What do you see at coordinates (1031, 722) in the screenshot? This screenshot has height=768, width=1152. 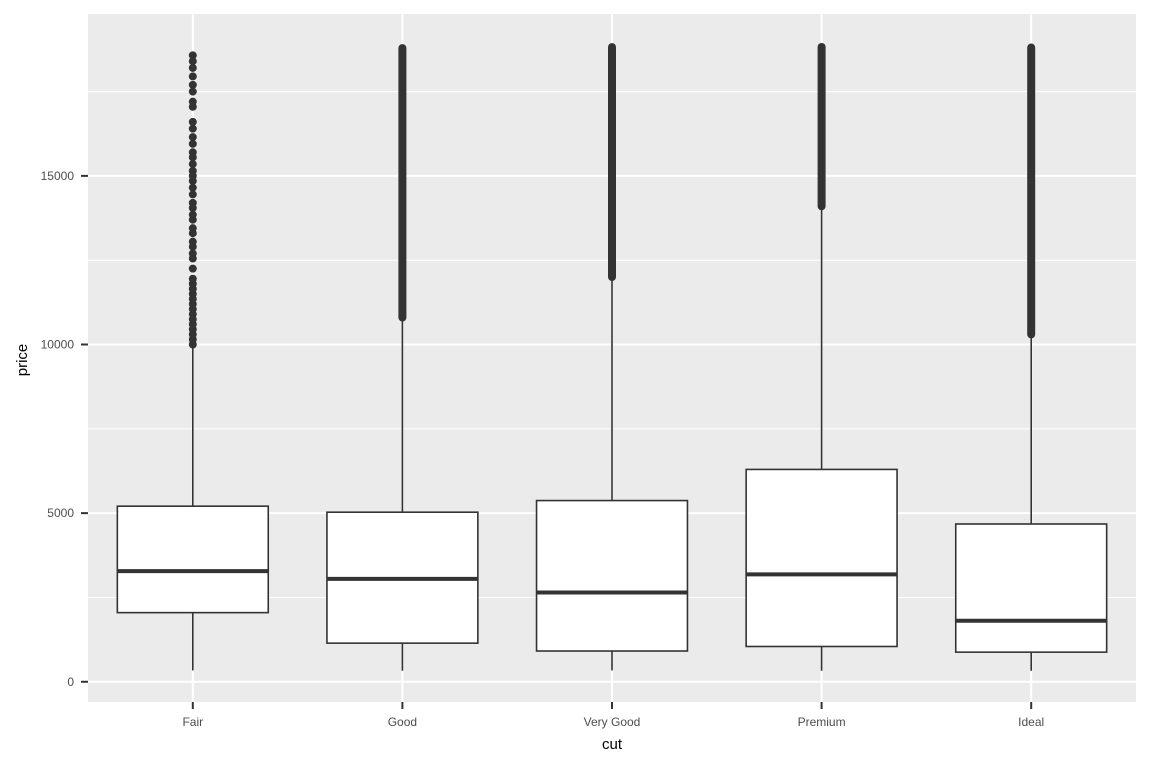 I see `x-tick-label: Ideal` at bounding box center [1031, 722].